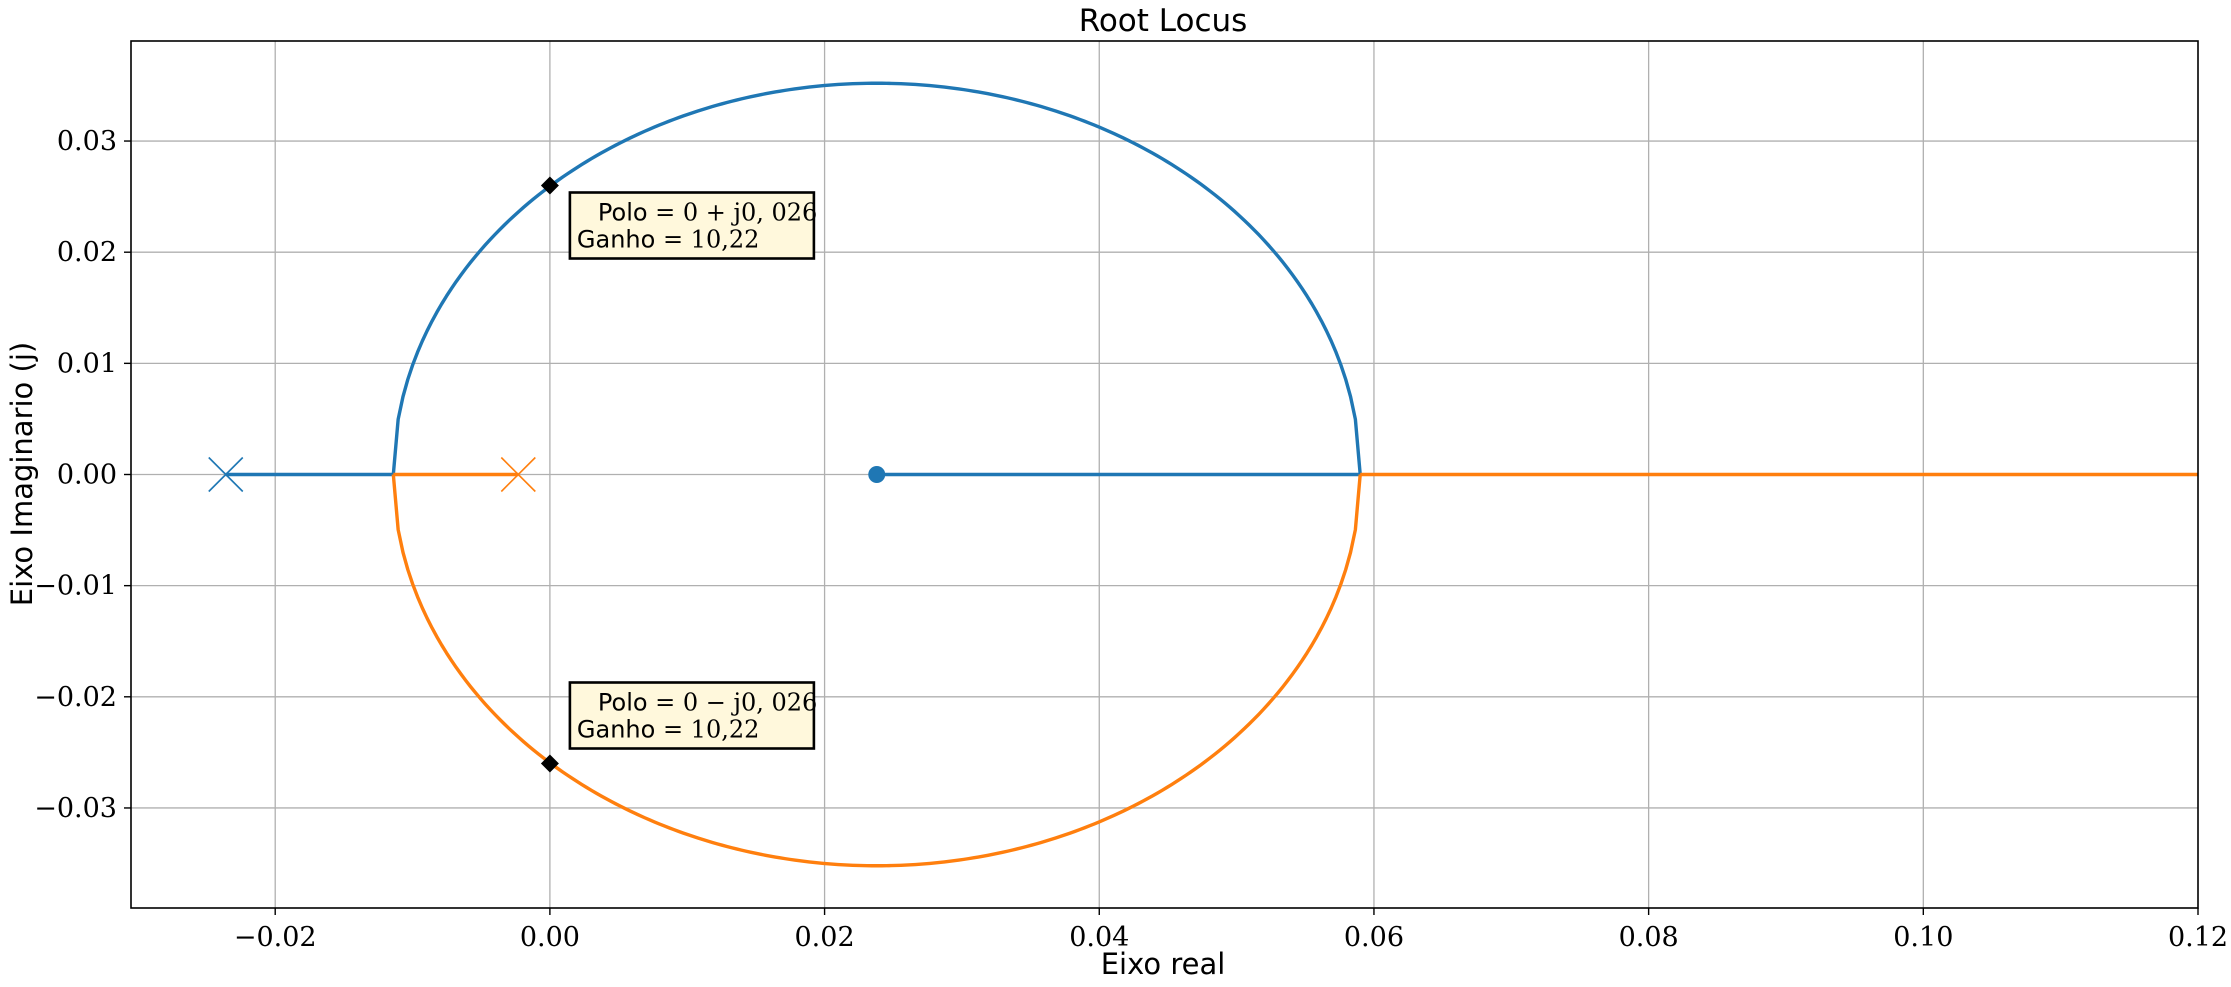  What do you see at coordinates (1649, 937) in the screenshot?
I see `x-tick-label: 0.08` at bounding box center [1649, 937].